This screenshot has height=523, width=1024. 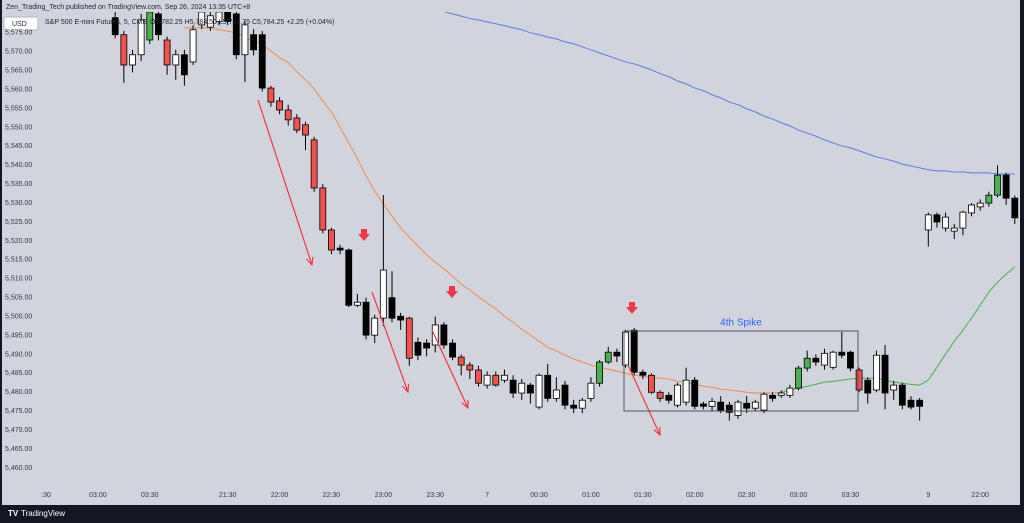 What do you see at coordinates (898, 329) in the screenshot?
I see `moving-average` at bounding box center [898, 329].